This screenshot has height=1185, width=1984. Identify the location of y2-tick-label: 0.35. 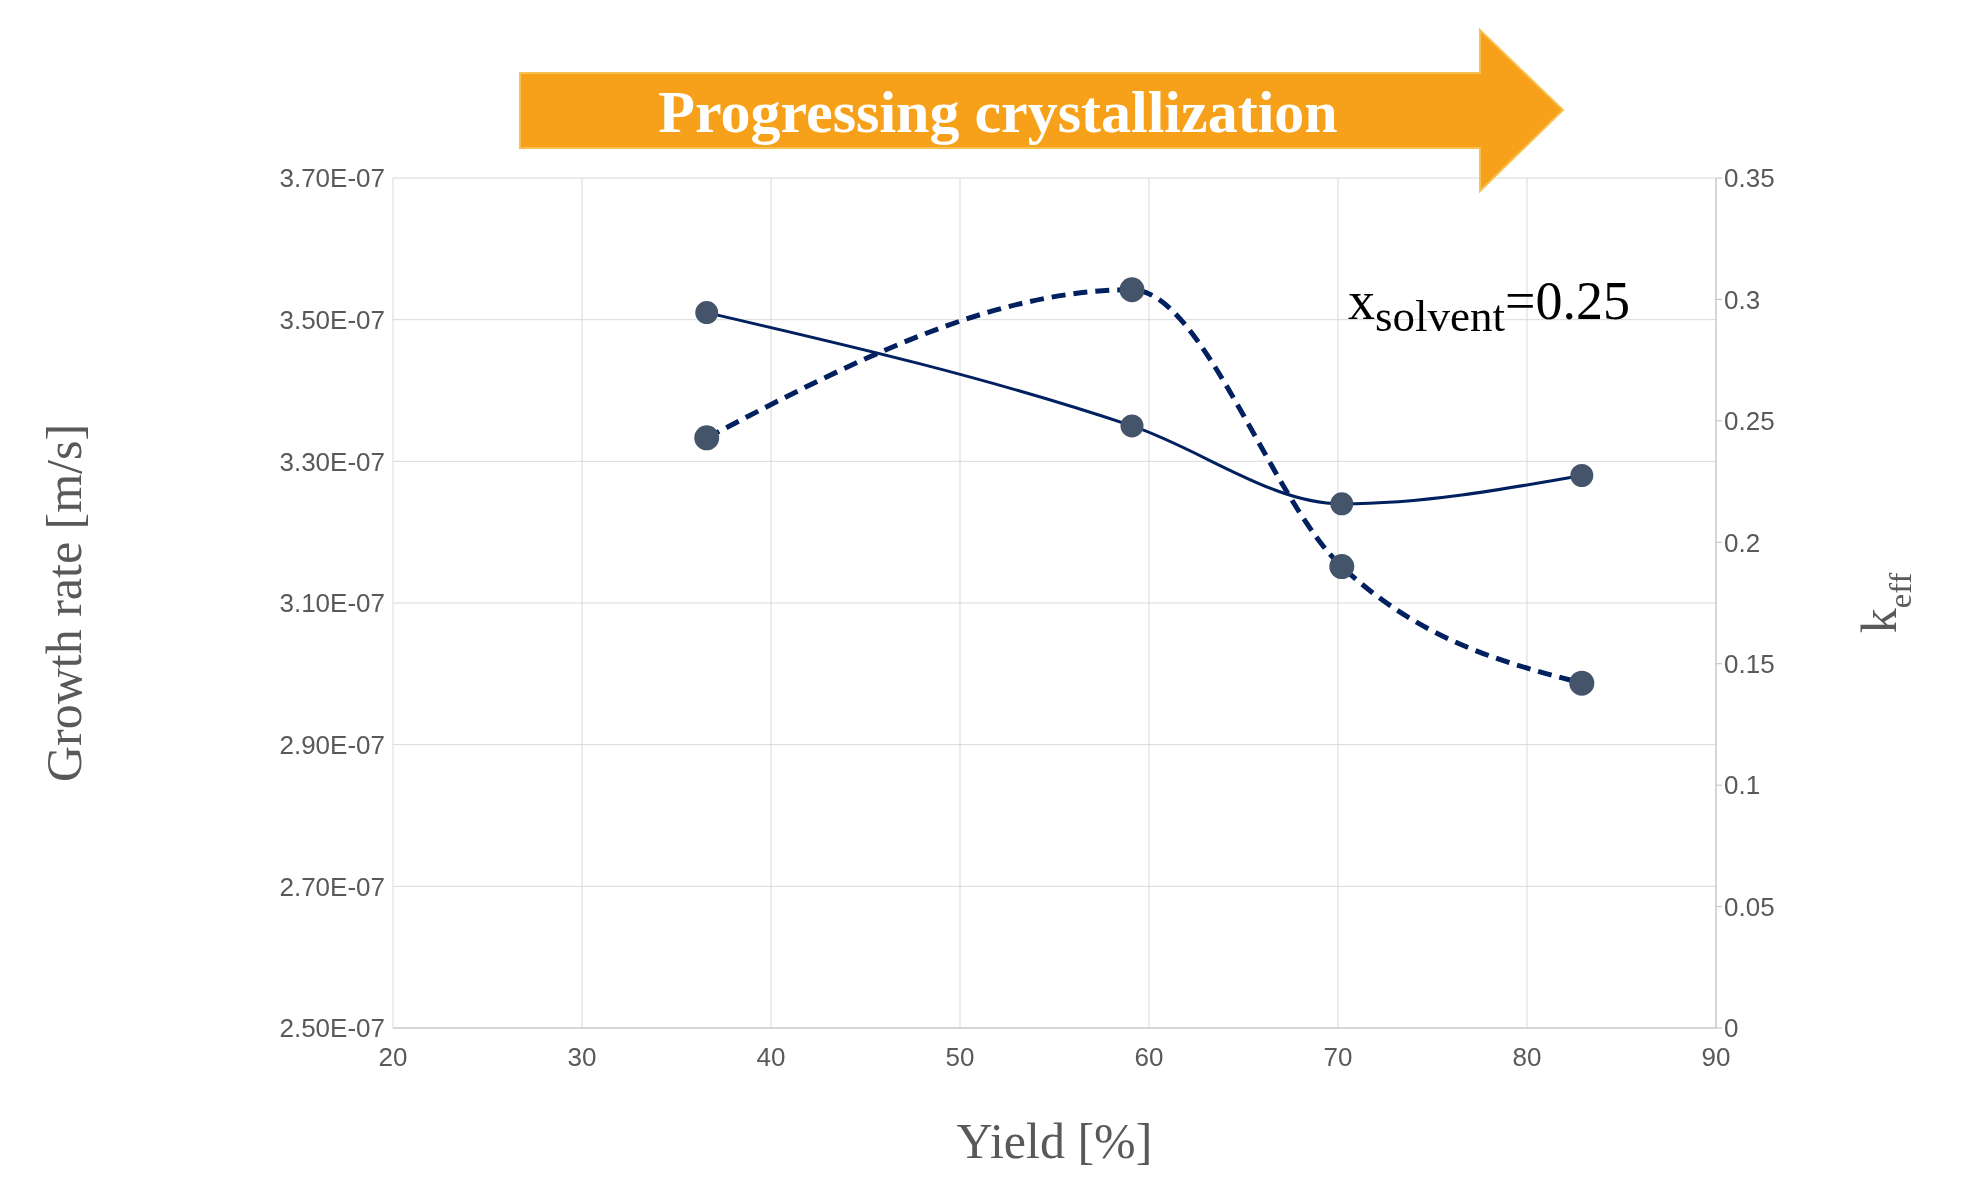
(1749, 178).